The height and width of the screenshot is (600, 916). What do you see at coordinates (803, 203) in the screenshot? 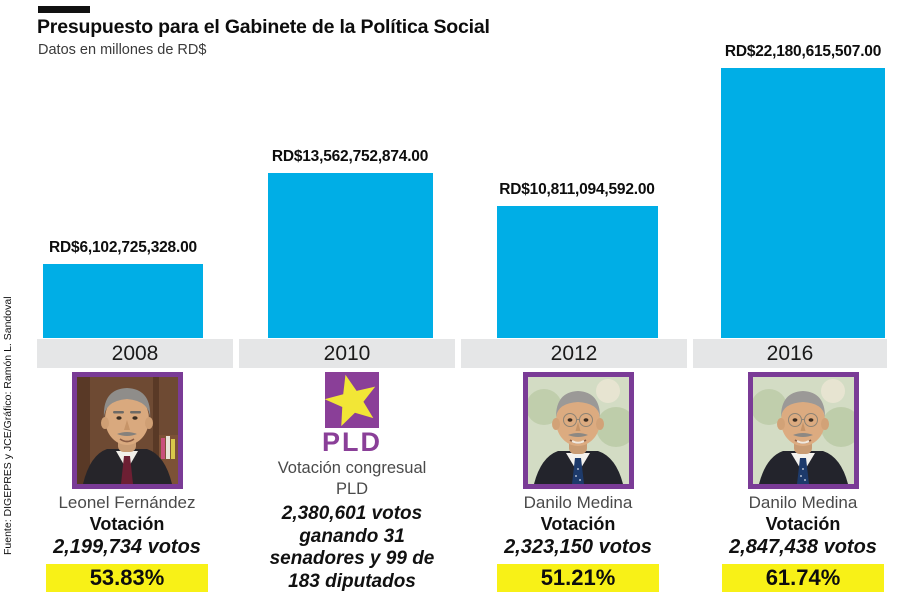
I see `bar-2016` at bounding box center [803, 203].